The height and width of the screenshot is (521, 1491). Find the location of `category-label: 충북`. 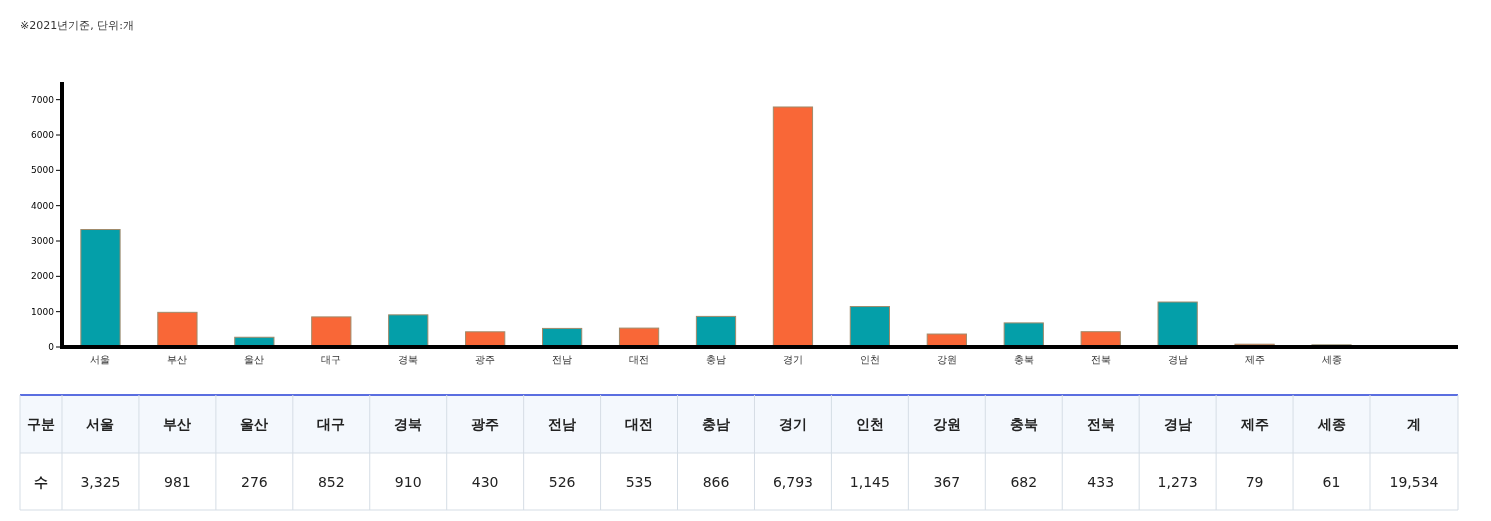

category-label: 충북 is located at coordinates (1023, 424).